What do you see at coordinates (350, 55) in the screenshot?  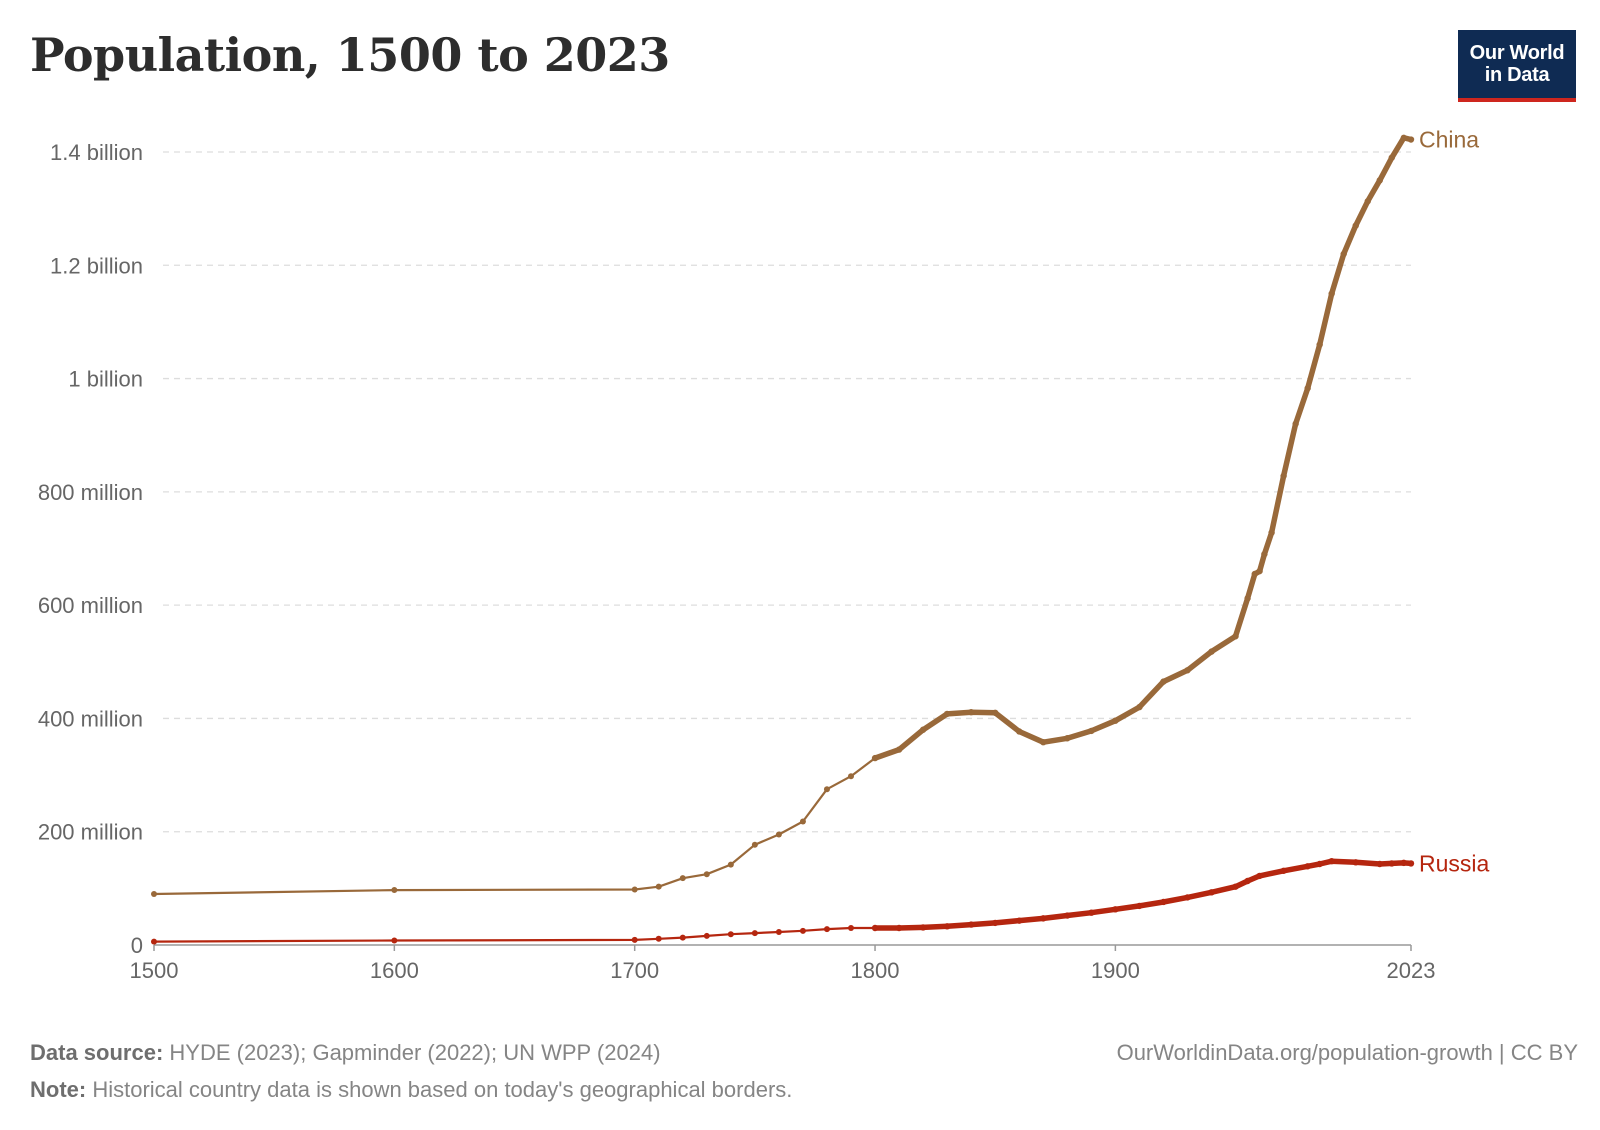 I see `chart-title: Population, 1500 to 2023` at bounding box center [350, 55].